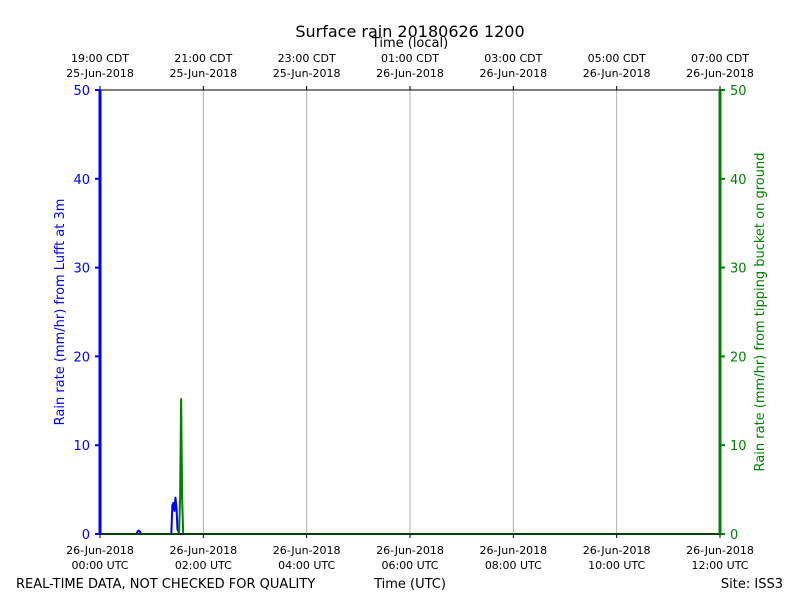 This screenshot has height=600, width=800. Describe the element at coordinates (81, 357) in the screenshot. I see `left-y-tick-label: 20` at that location.